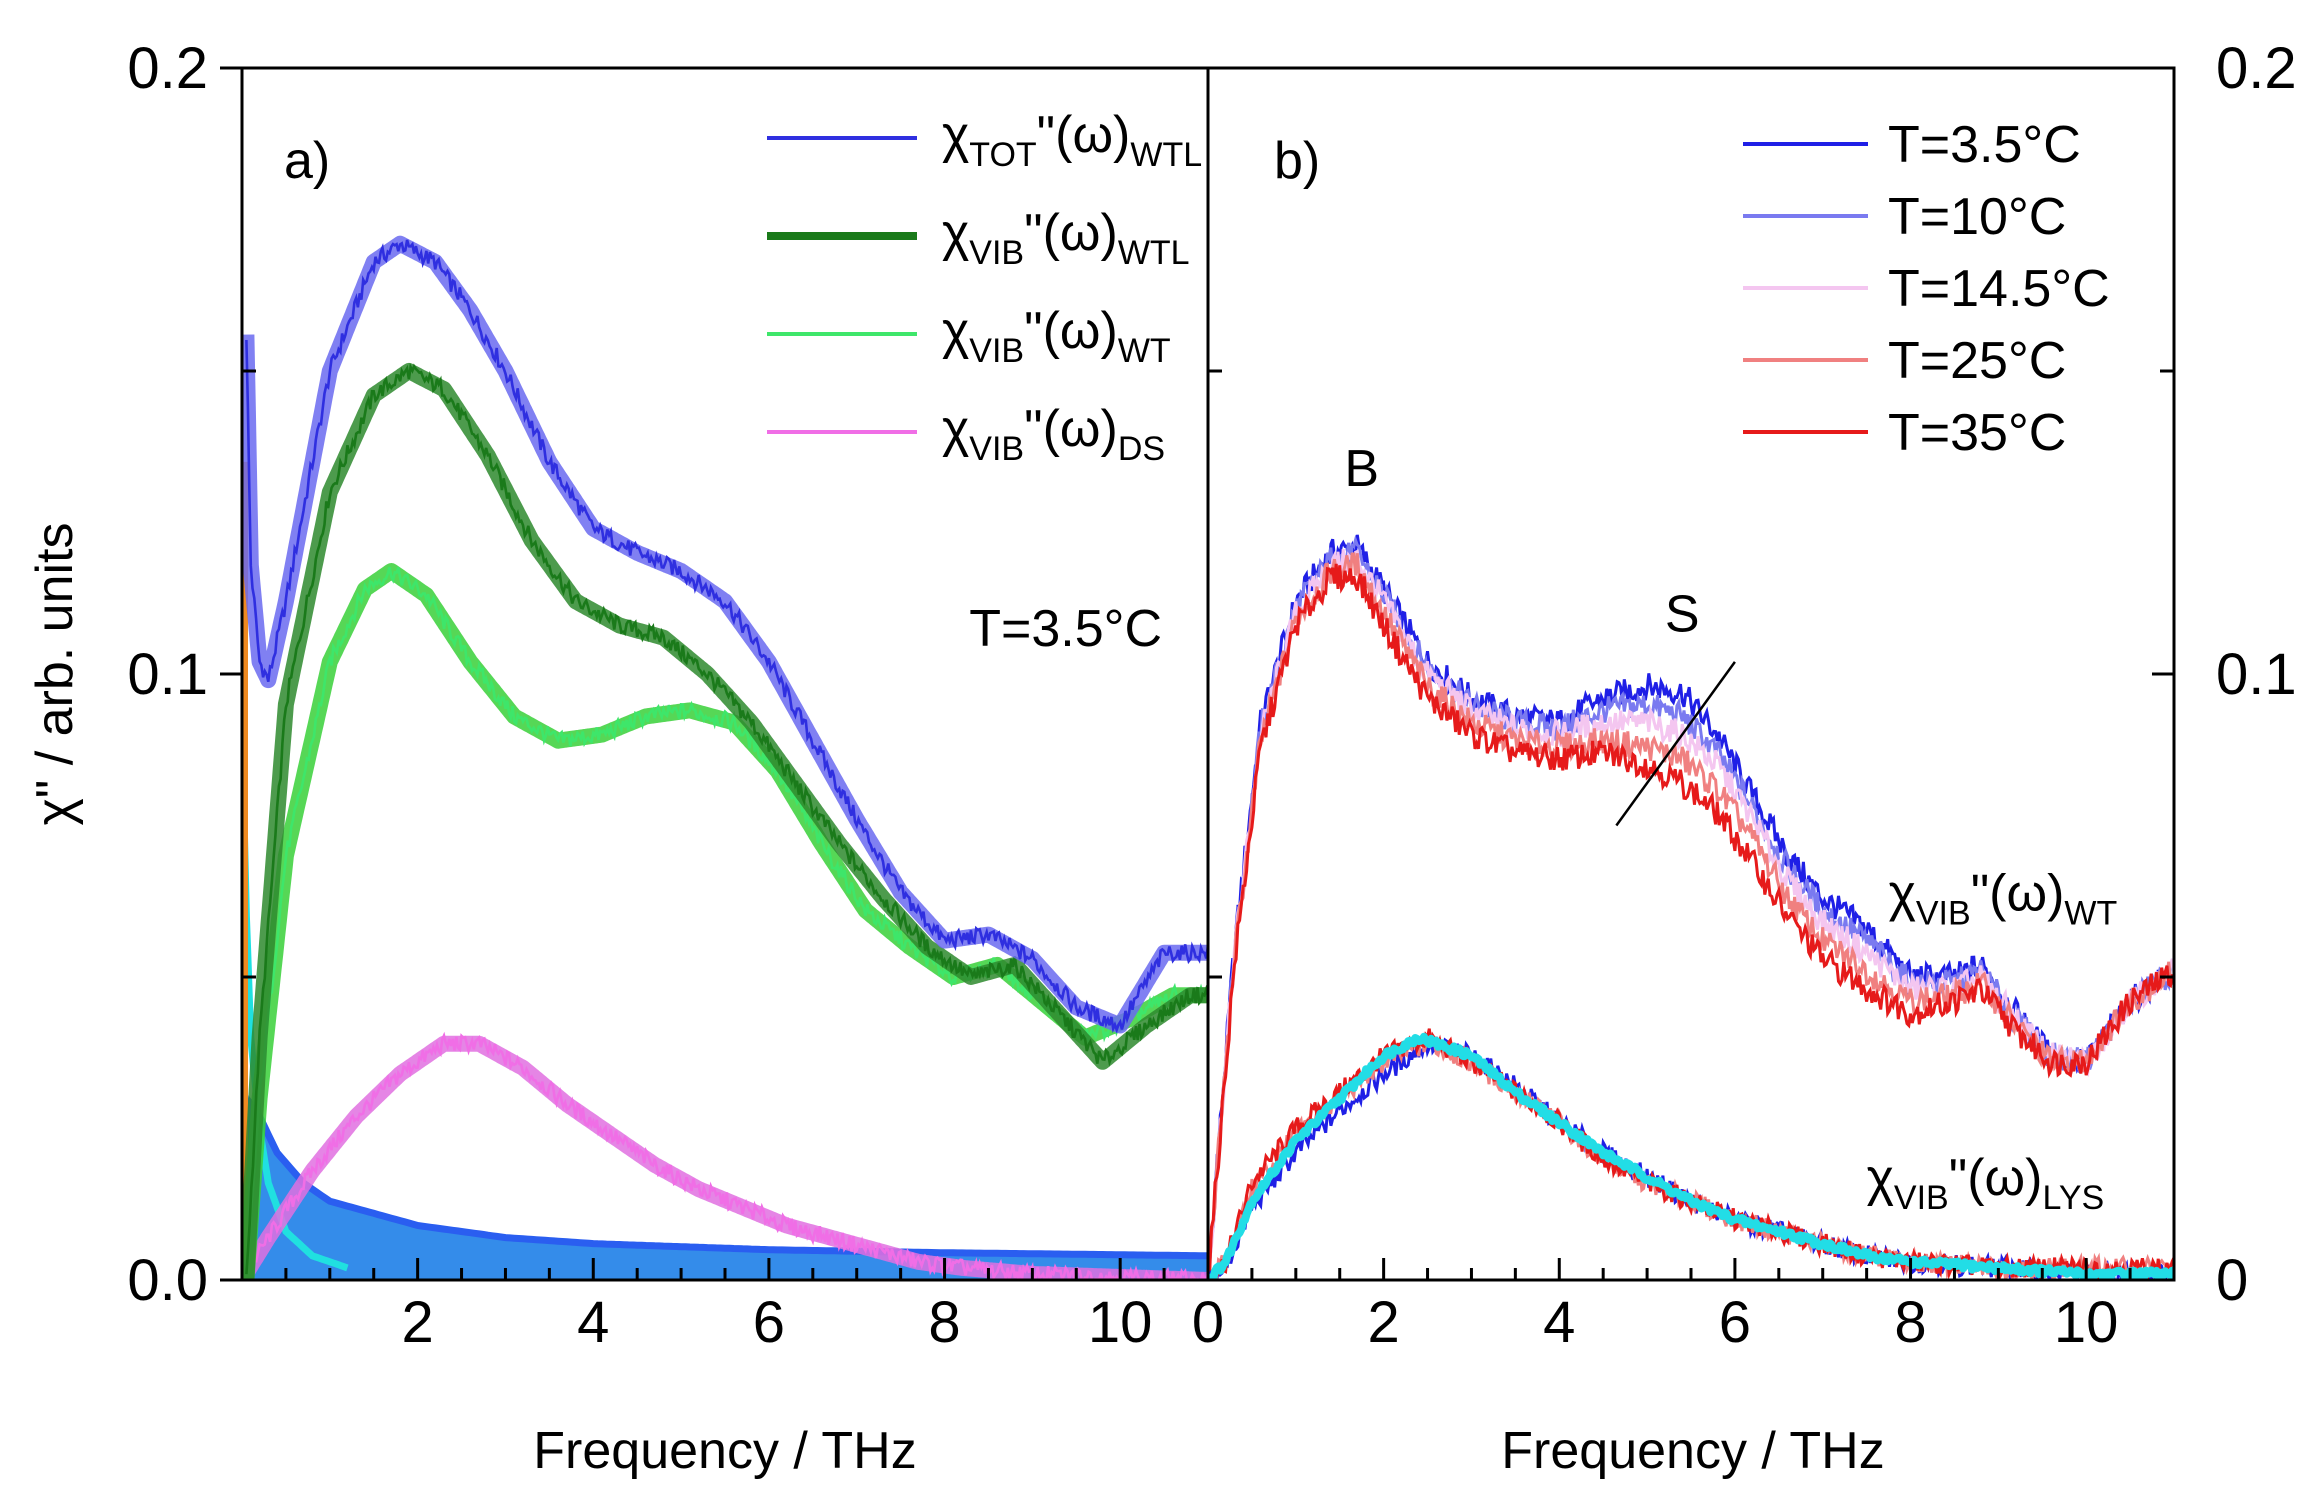  What do you see at coordinates (1984, 145) in the screenshot?
I see `legend-label-b: T=3.5°C` at bounding box center [1984, 145].